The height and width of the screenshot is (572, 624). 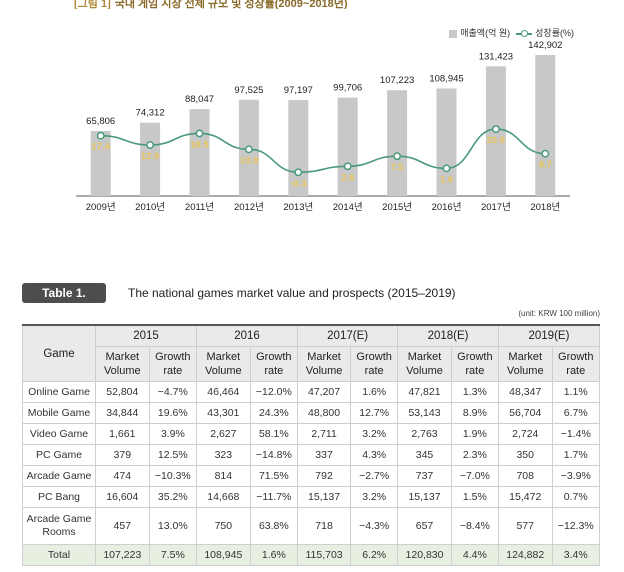 I want to click on cell-growth-rate: −12.3%, so click(x=576, y=526).